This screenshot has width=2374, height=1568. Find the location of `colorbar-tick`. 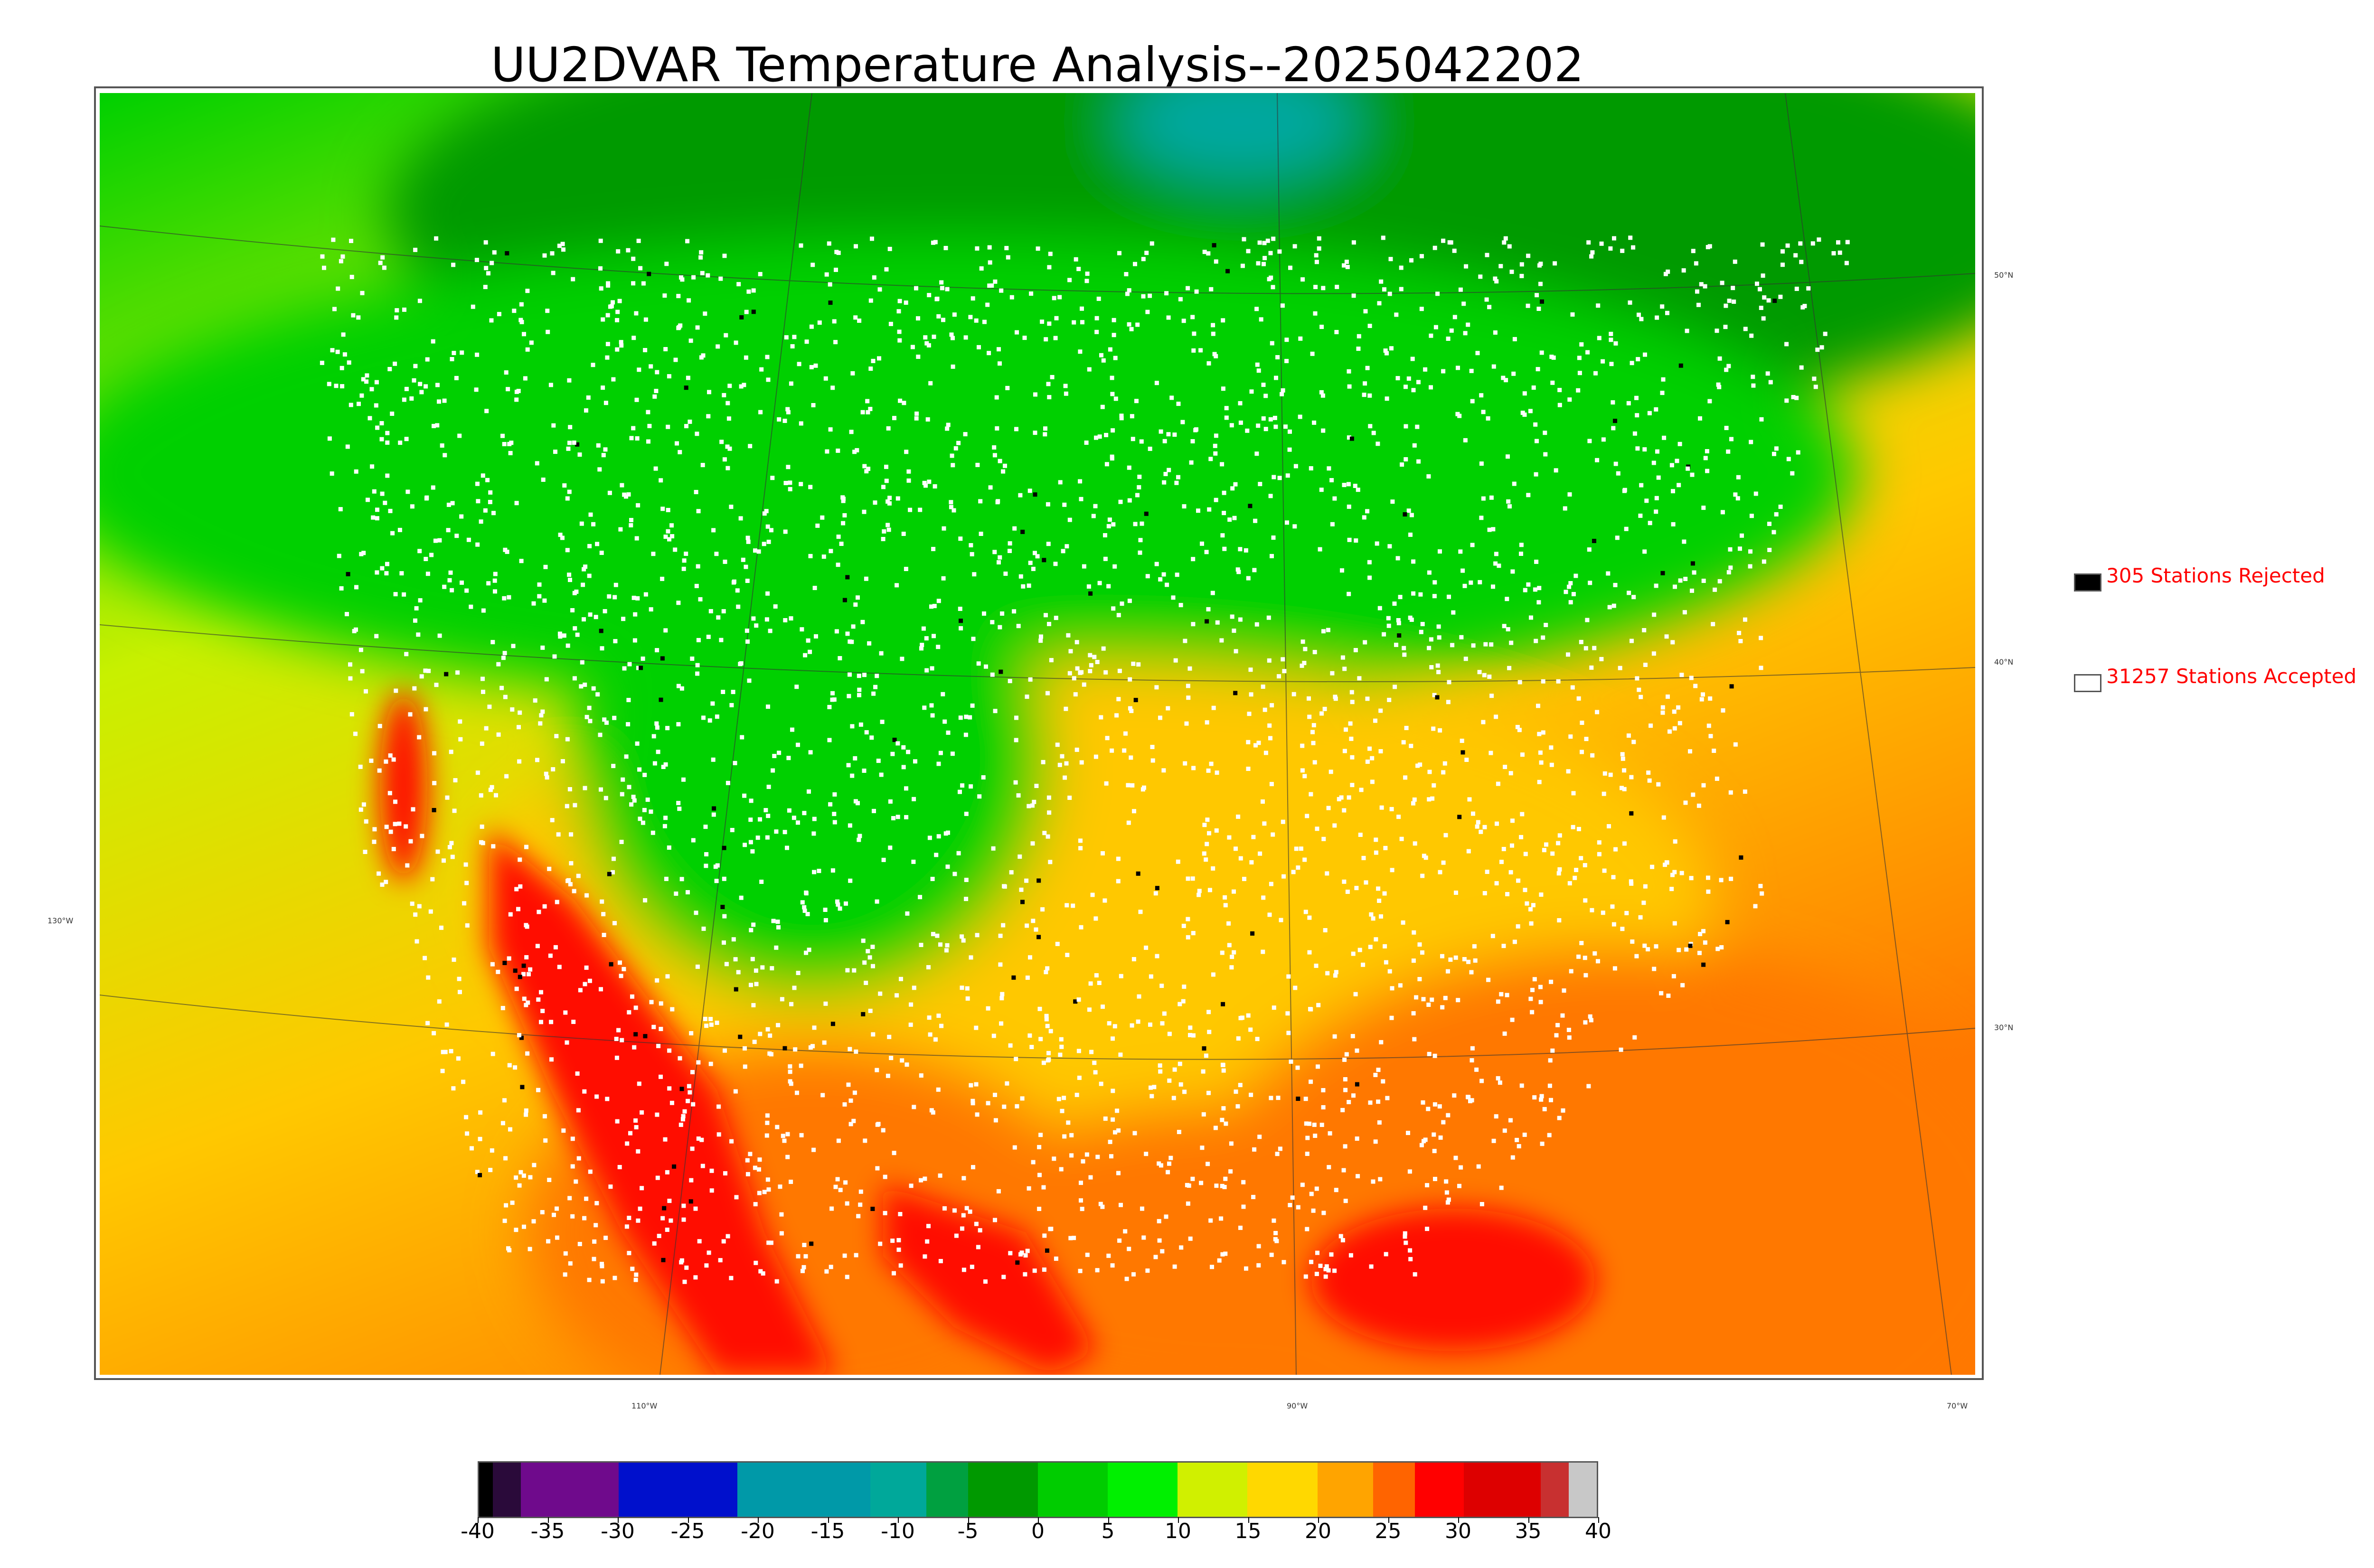

colorbar-tick is located at coordinates (1318, 1520).